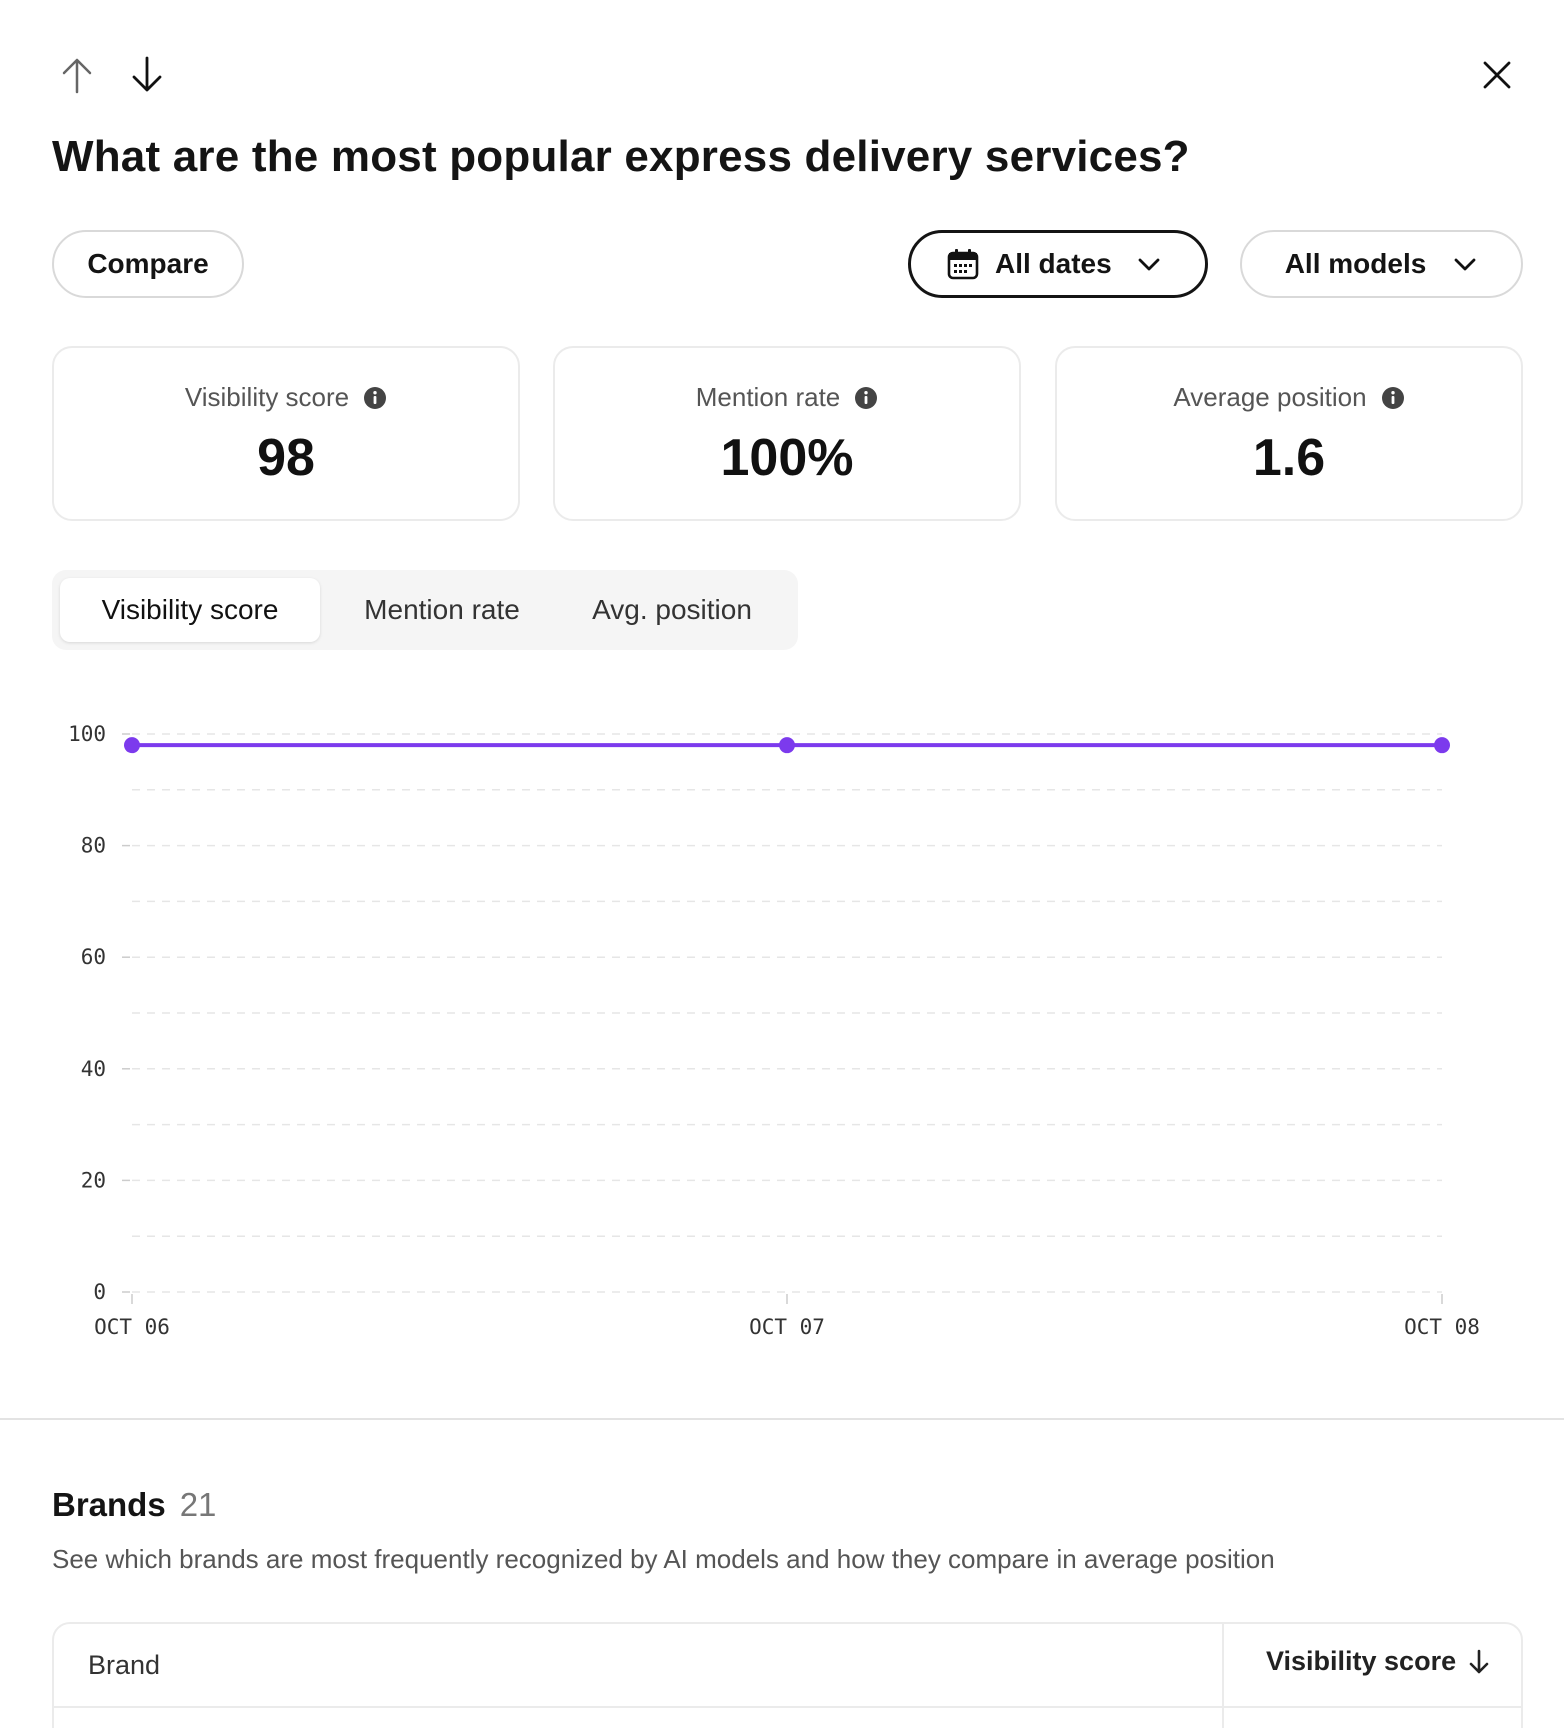  I want to click on brands-heading: Brands 21, so click(134, 1505).